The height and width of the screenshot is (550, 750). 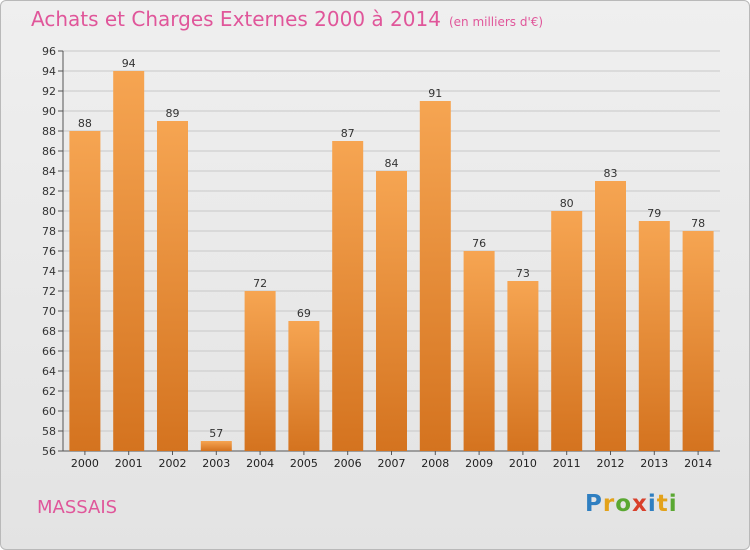 I want to click on bar-2005, so click(x=304, y=386).